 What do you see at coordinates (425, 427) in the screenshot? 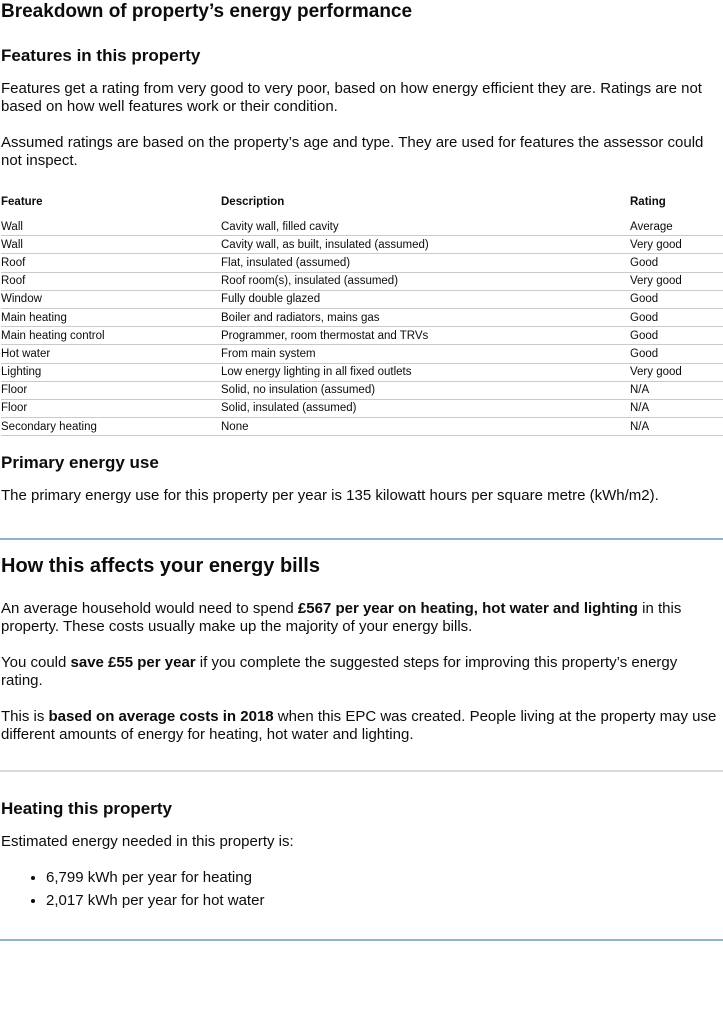
I see `cell-description: None` at bounding box center [425, 427].